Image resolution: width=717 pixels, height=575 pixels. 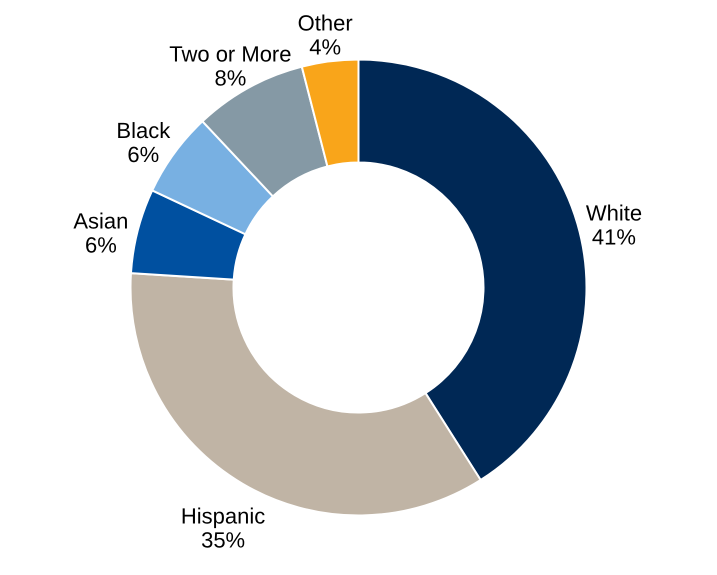 What do you see at coordinates (144, 131) in the screenshot?
I see `slice-label: Black` at bounding box center [144, 131].